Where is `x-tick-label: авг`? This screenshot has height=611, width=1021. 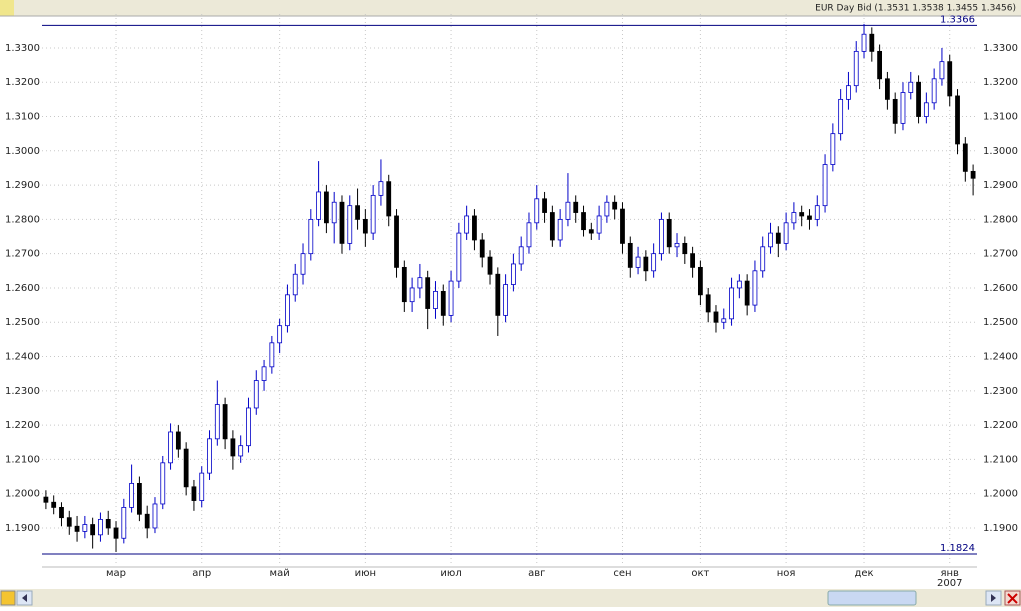 x-tick-label: авг is located at coordinates (536, 573).